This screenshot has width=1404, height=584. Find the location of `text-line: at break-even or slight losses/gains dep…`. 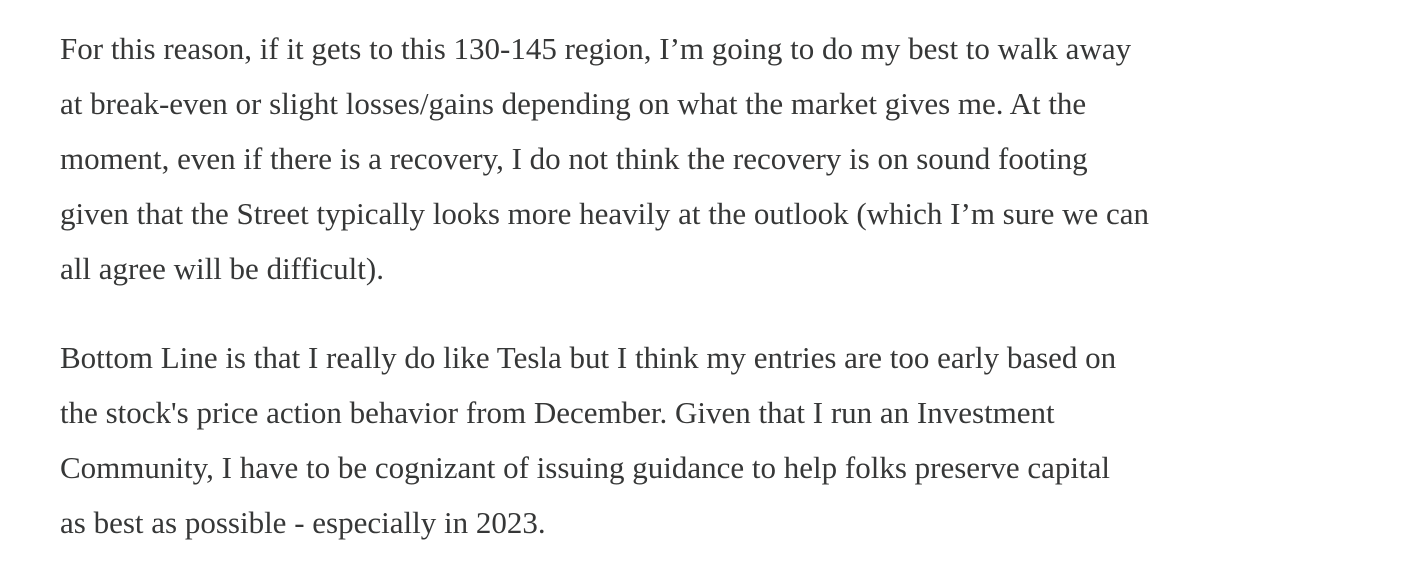

text-line: at break-even or slight losses/gains dep… is located at coordinates (573, 103).